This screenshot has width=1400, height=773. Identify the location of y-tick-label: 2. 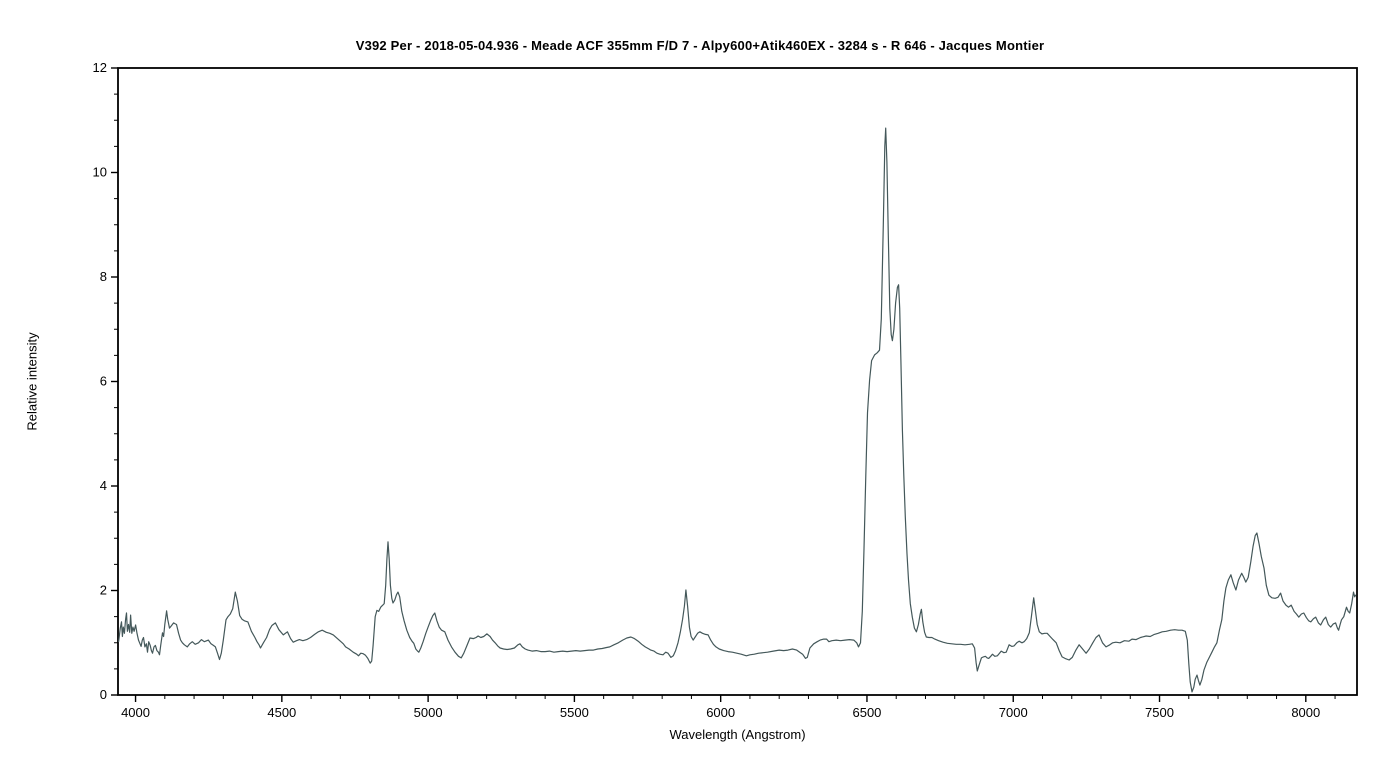
(103, 590).